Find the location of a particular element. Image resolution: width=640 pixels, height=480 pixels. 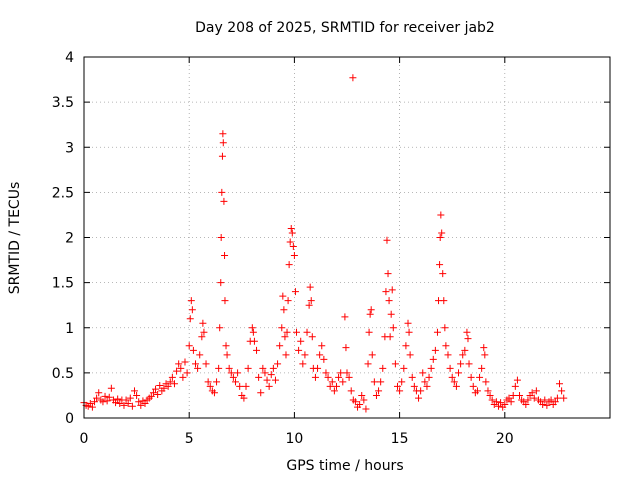

y-tick-label: 3.5 is located at coordinates (63, 103).